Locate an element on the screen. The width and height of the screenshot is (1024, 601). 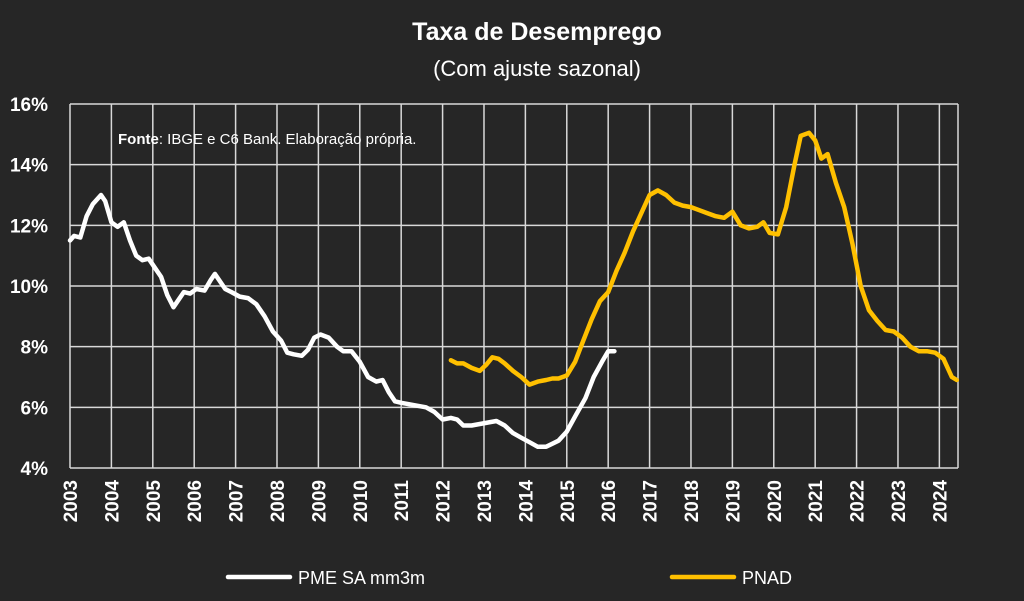
x-tick-label: 2015 is located at coordinates (568, 501).